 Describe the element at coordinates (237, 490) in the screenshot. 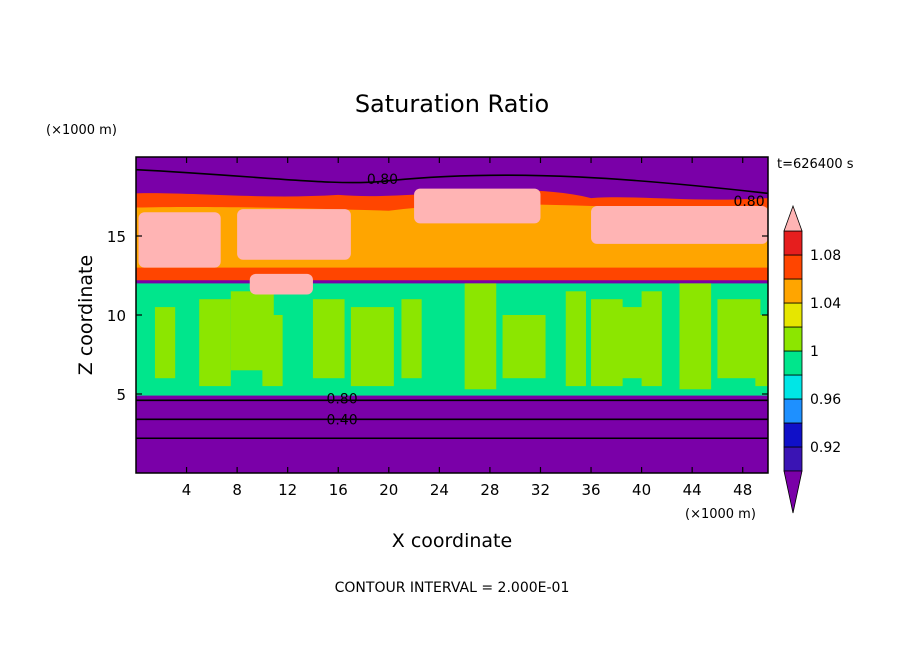

I see `x-tick-label: 8` at that location.